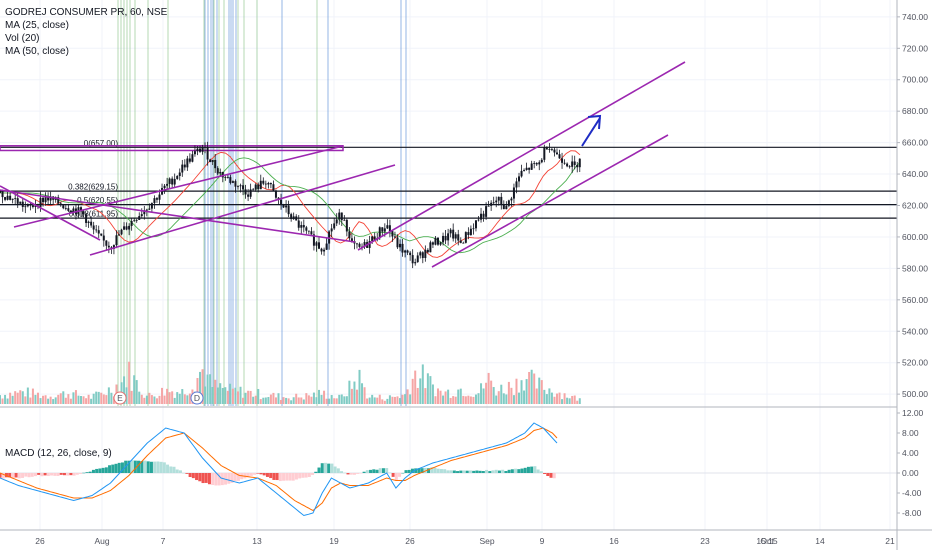 The height and width of the screenshot is (550, 932). What do you see at coordinates (915, 300) in the screenshot?
I see `price-tick-label-9: 560.00` at bounding box center [915, 300].